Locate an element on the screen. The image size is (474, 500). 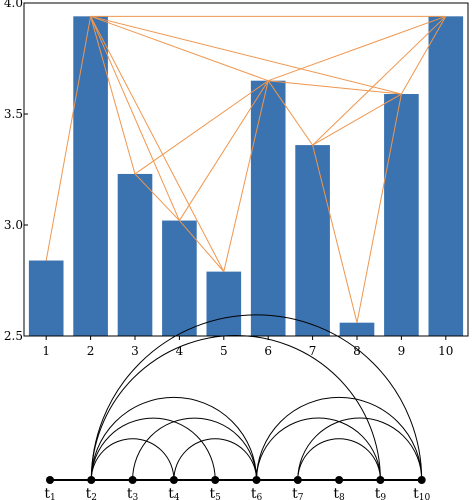
node-label-7: t7 is located at coordinates (298, 493).